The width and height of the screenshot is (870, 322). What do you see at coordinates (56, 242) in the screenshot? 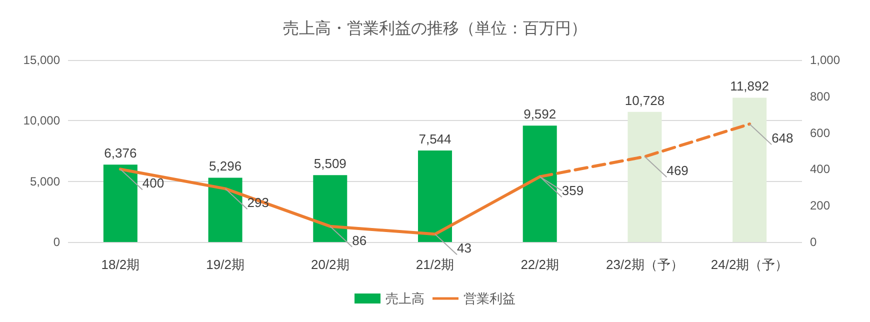
I see `y-tick-label: 0` at bounding box center [56, 242].